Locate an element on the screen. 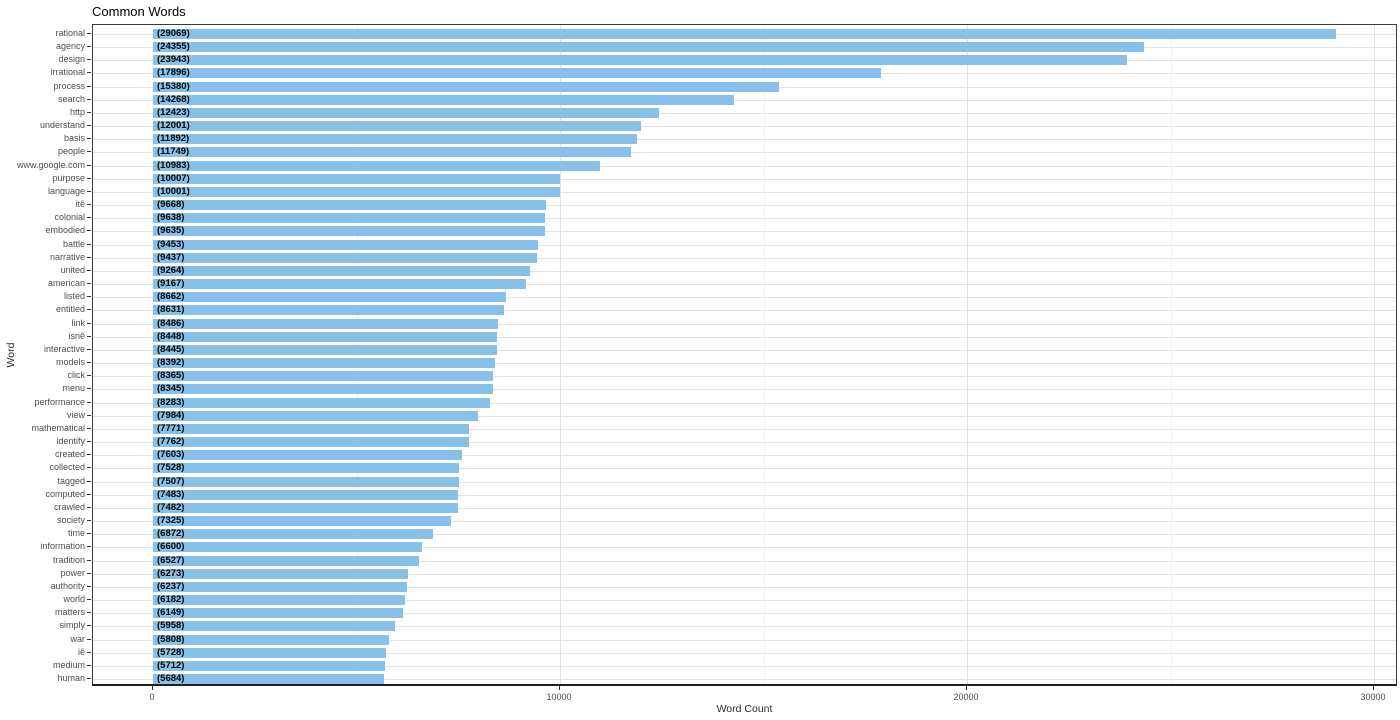  bar-value-label: (15380) is located at coordinates (173, 86).